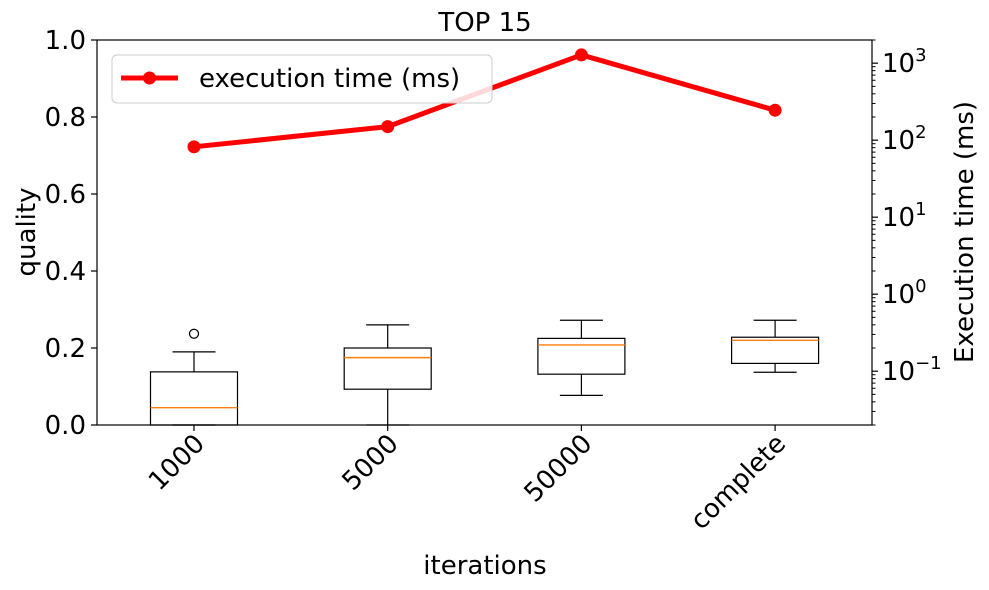 The width and height of the screenshot is (989, 590). I want to click on right-y-tick-label: 10³, so click(904, 62).